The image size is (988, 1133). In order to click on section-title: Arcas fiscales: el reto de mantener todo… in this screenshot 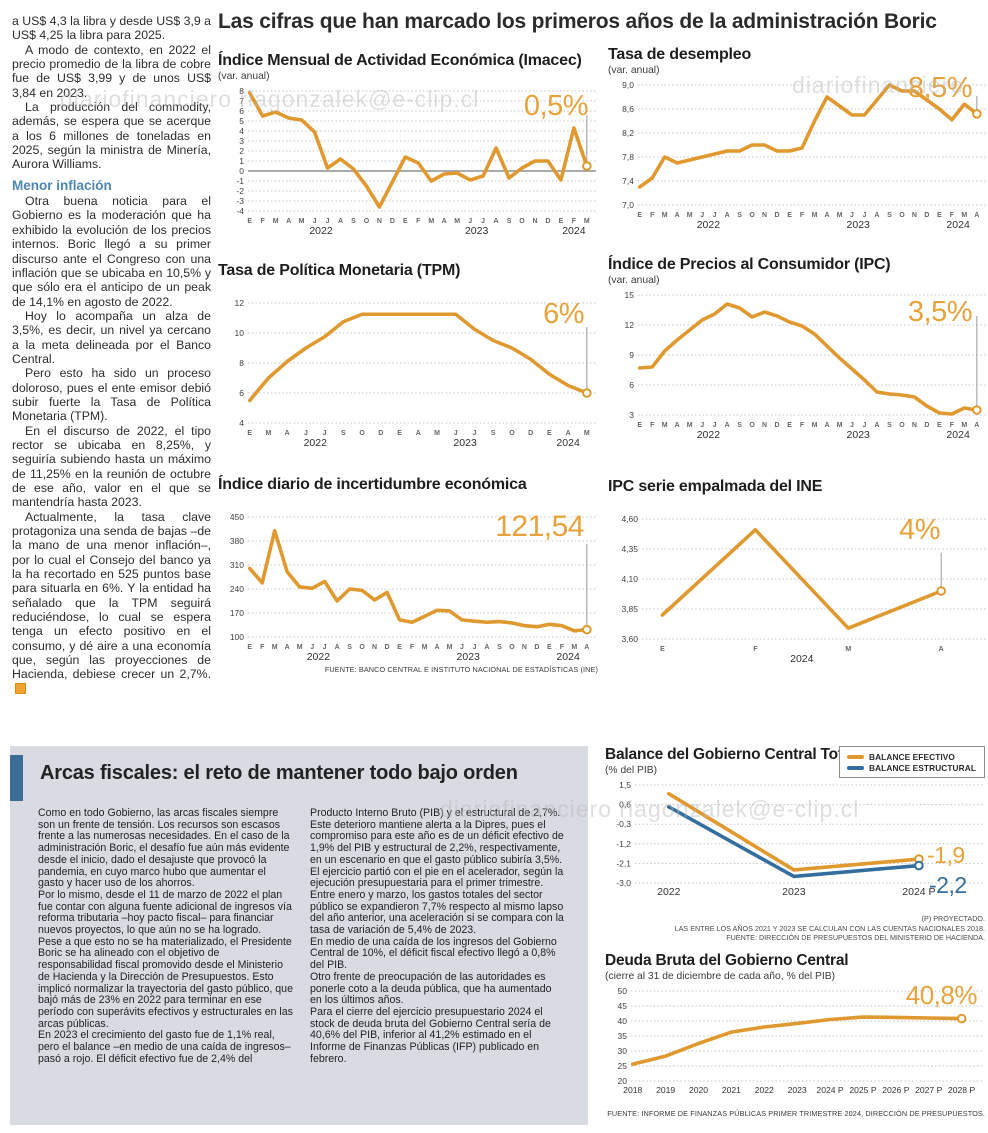, I will do `click(279, 773)`.